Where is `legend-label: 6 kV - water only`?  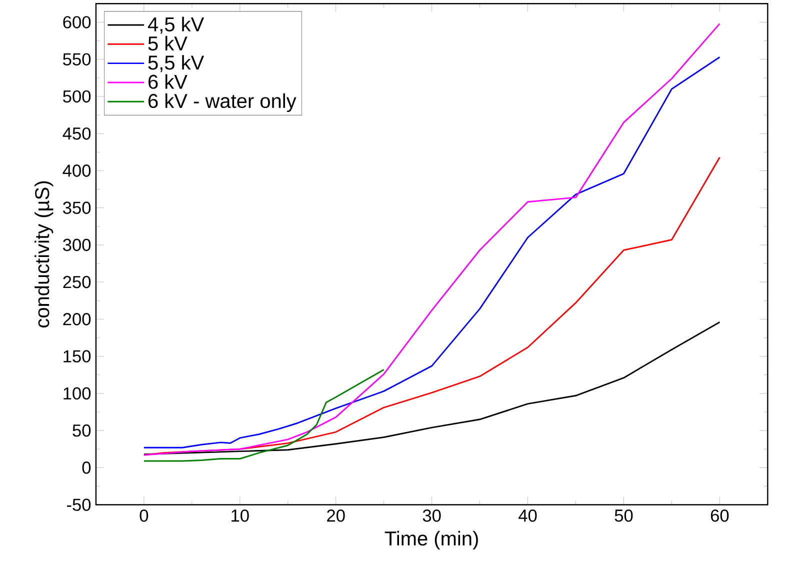 legend-label: 6 kV - water only is located at coordinates (222, 103).